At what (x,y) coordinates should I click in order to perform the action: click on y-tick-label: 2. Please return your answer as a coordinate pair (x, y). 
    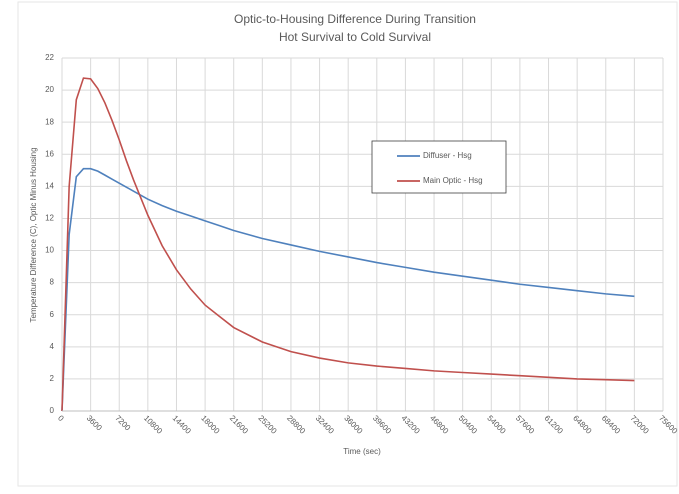
    Looking at the image, I should click on (52, 378).